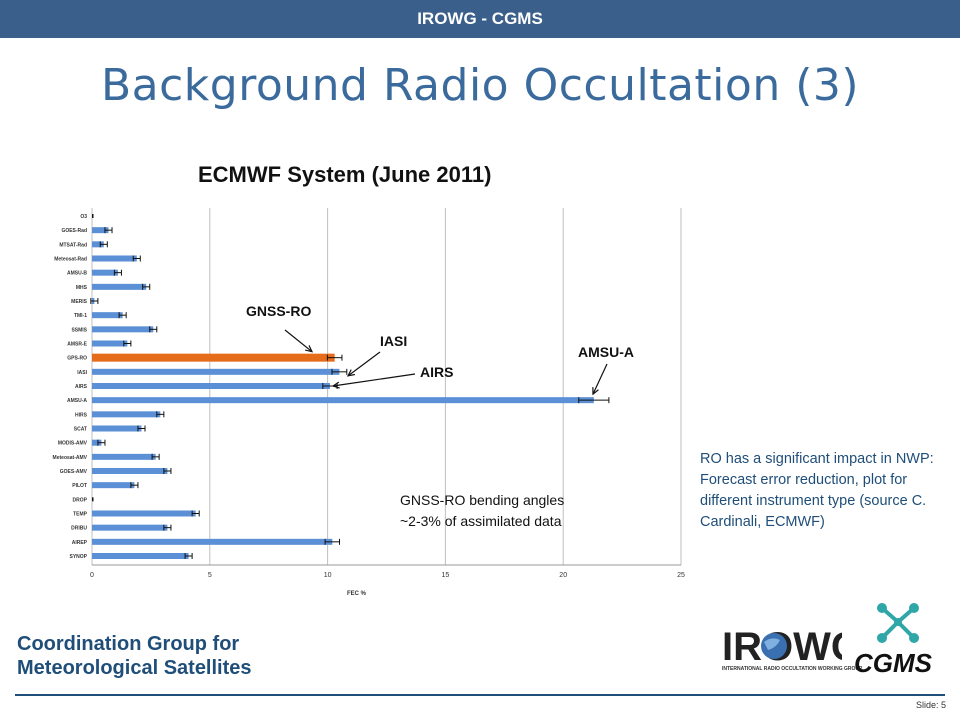 Image resolution: width=960 pixels, height=720 pixels. Describe the element at coordinates (79, 529) in the screenshot. I see `y-category-label: DRIBU` at that location.